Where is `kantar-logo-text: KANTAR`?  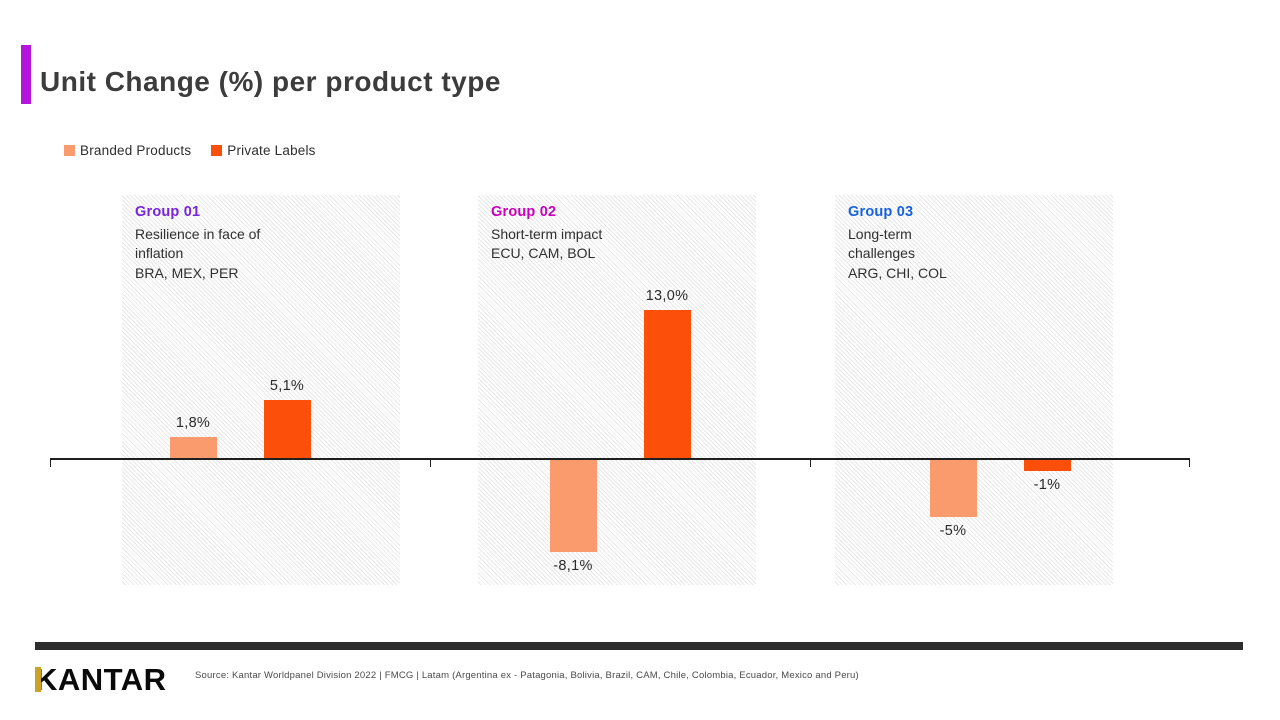
kantar-logo-text: KANTAR is located at coordinates (101, 679).